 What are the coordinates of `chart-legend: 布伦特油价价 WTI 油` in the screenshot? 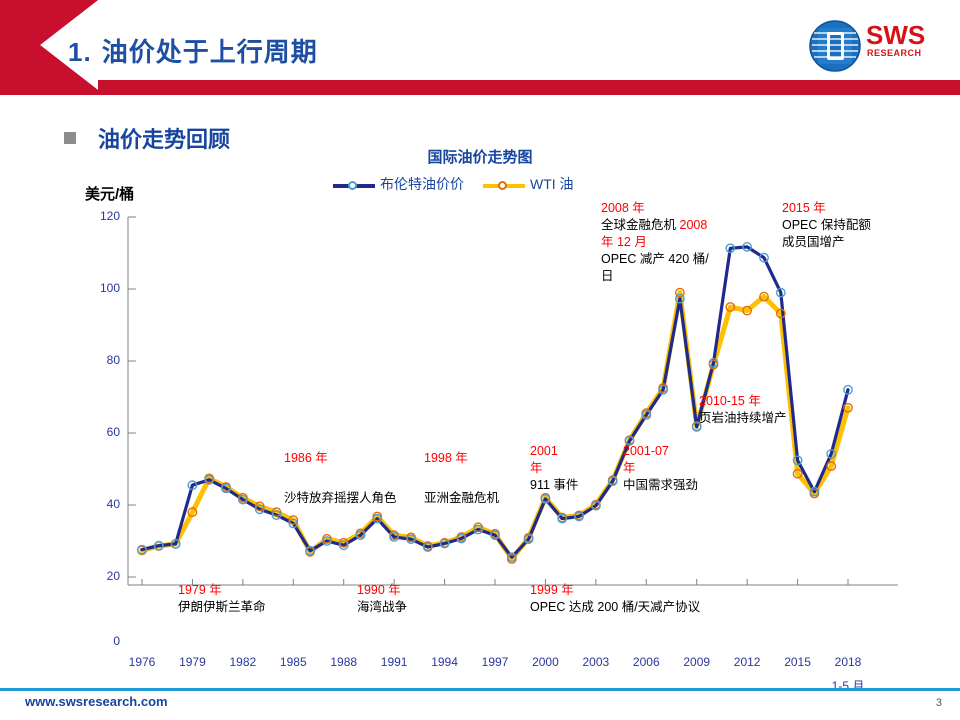 It's located at (473, 196).